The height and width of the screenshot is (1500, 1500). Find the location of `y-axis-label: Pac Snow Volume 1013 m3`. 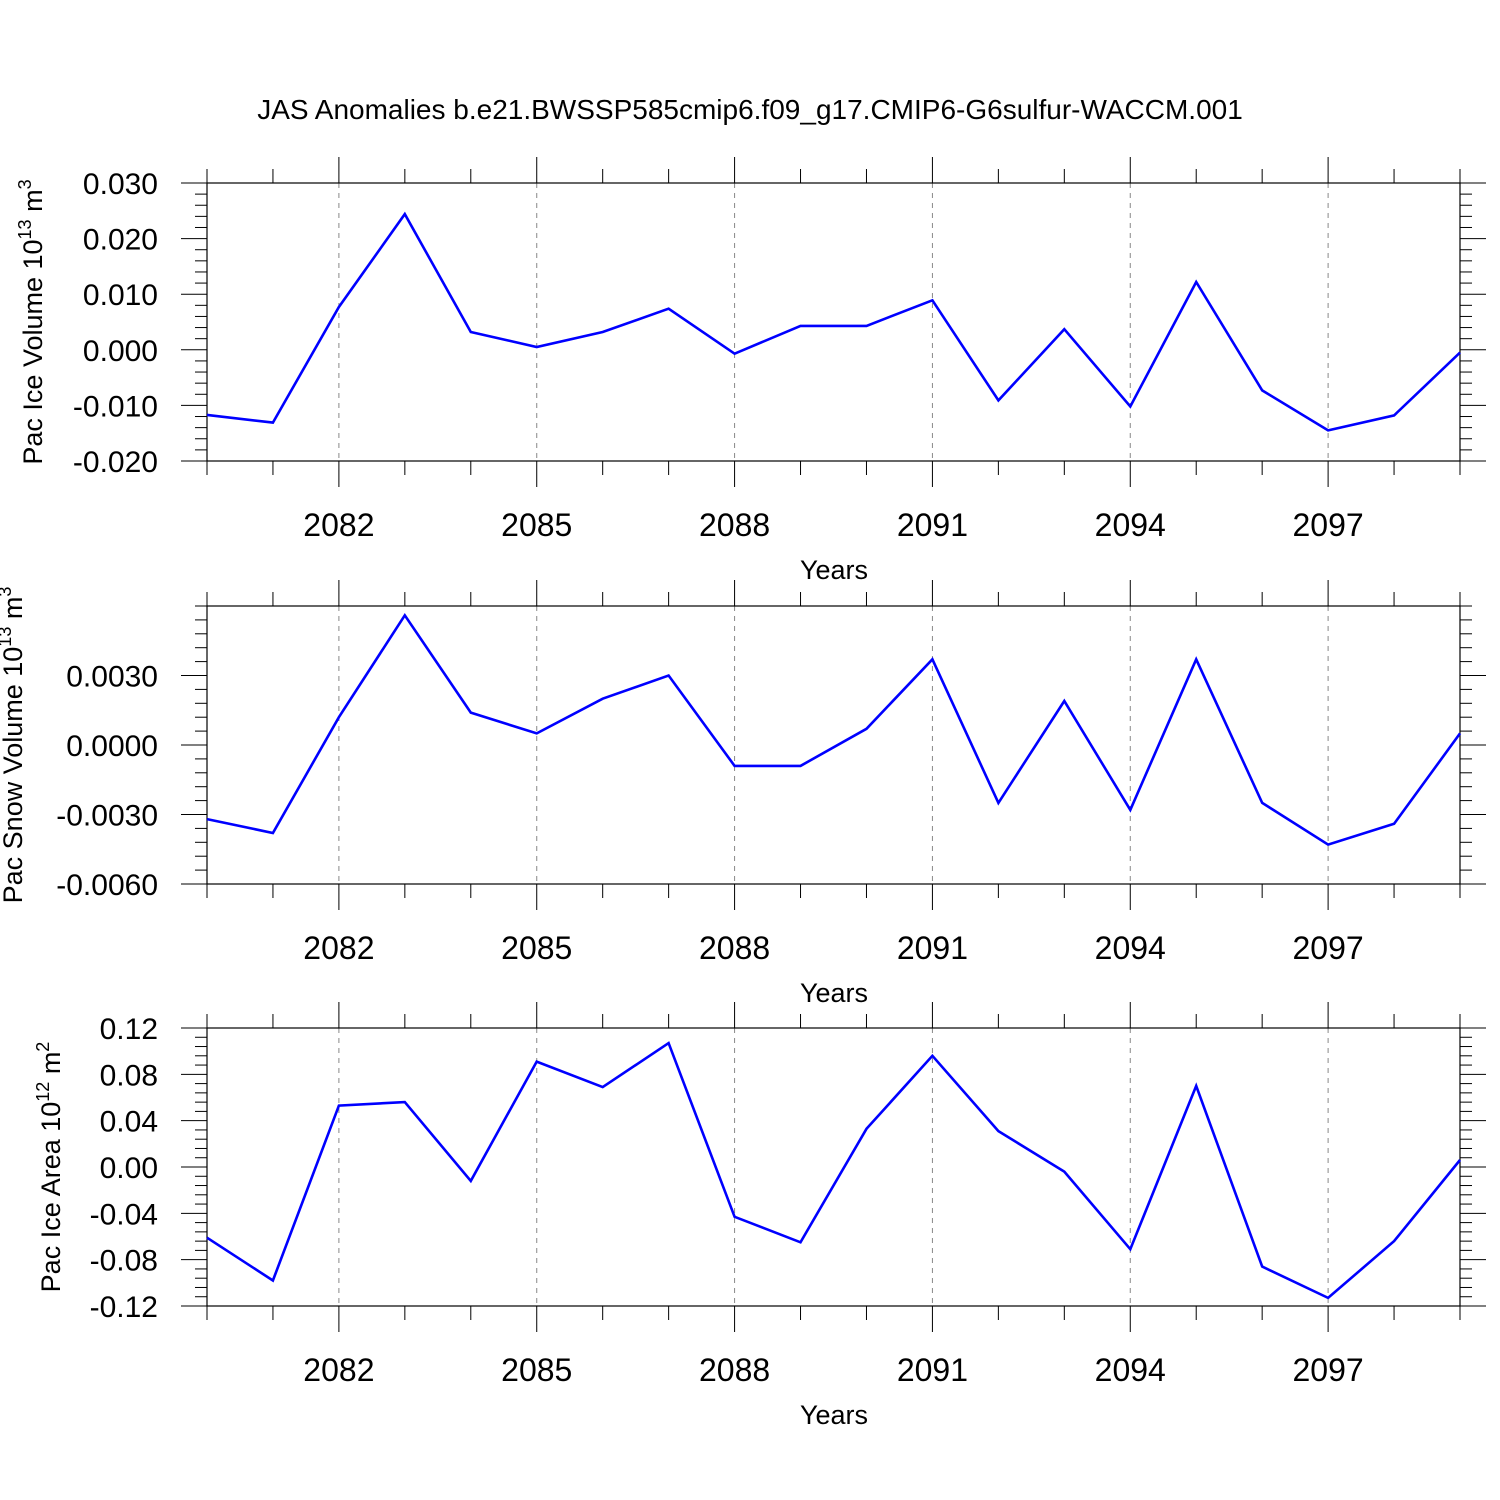

y-axis-label: Pac Snow Volume 1013 m3 is located at coordinates (14, 745).